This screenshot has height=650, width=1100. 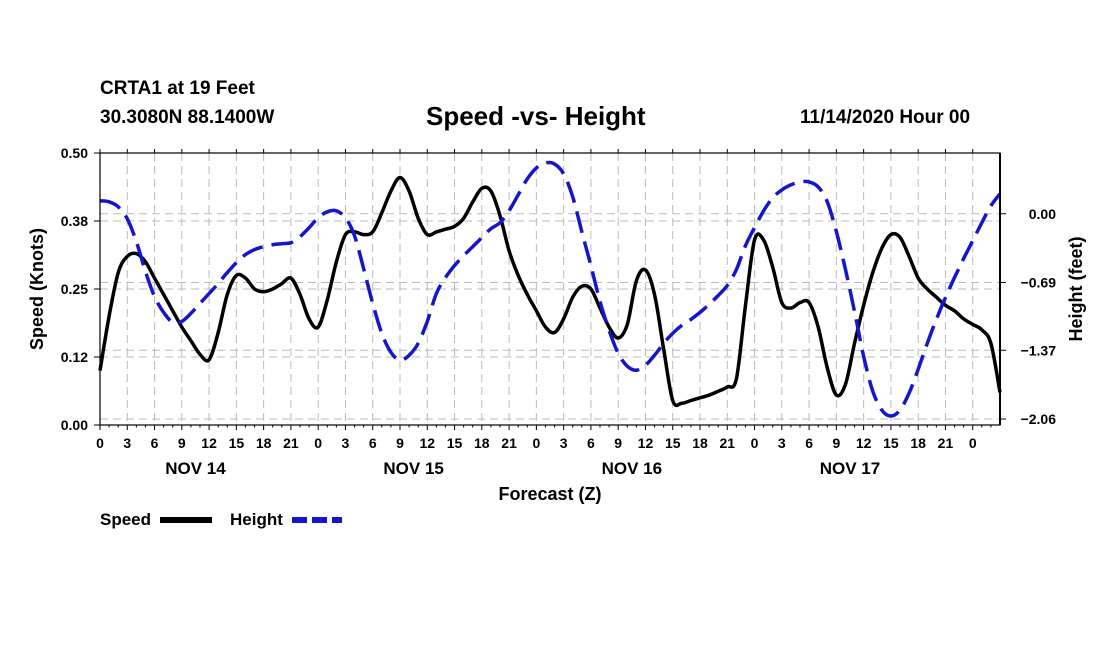 I want to click on chart-title: Speed -vs- Height, so click(x=536, y=116).